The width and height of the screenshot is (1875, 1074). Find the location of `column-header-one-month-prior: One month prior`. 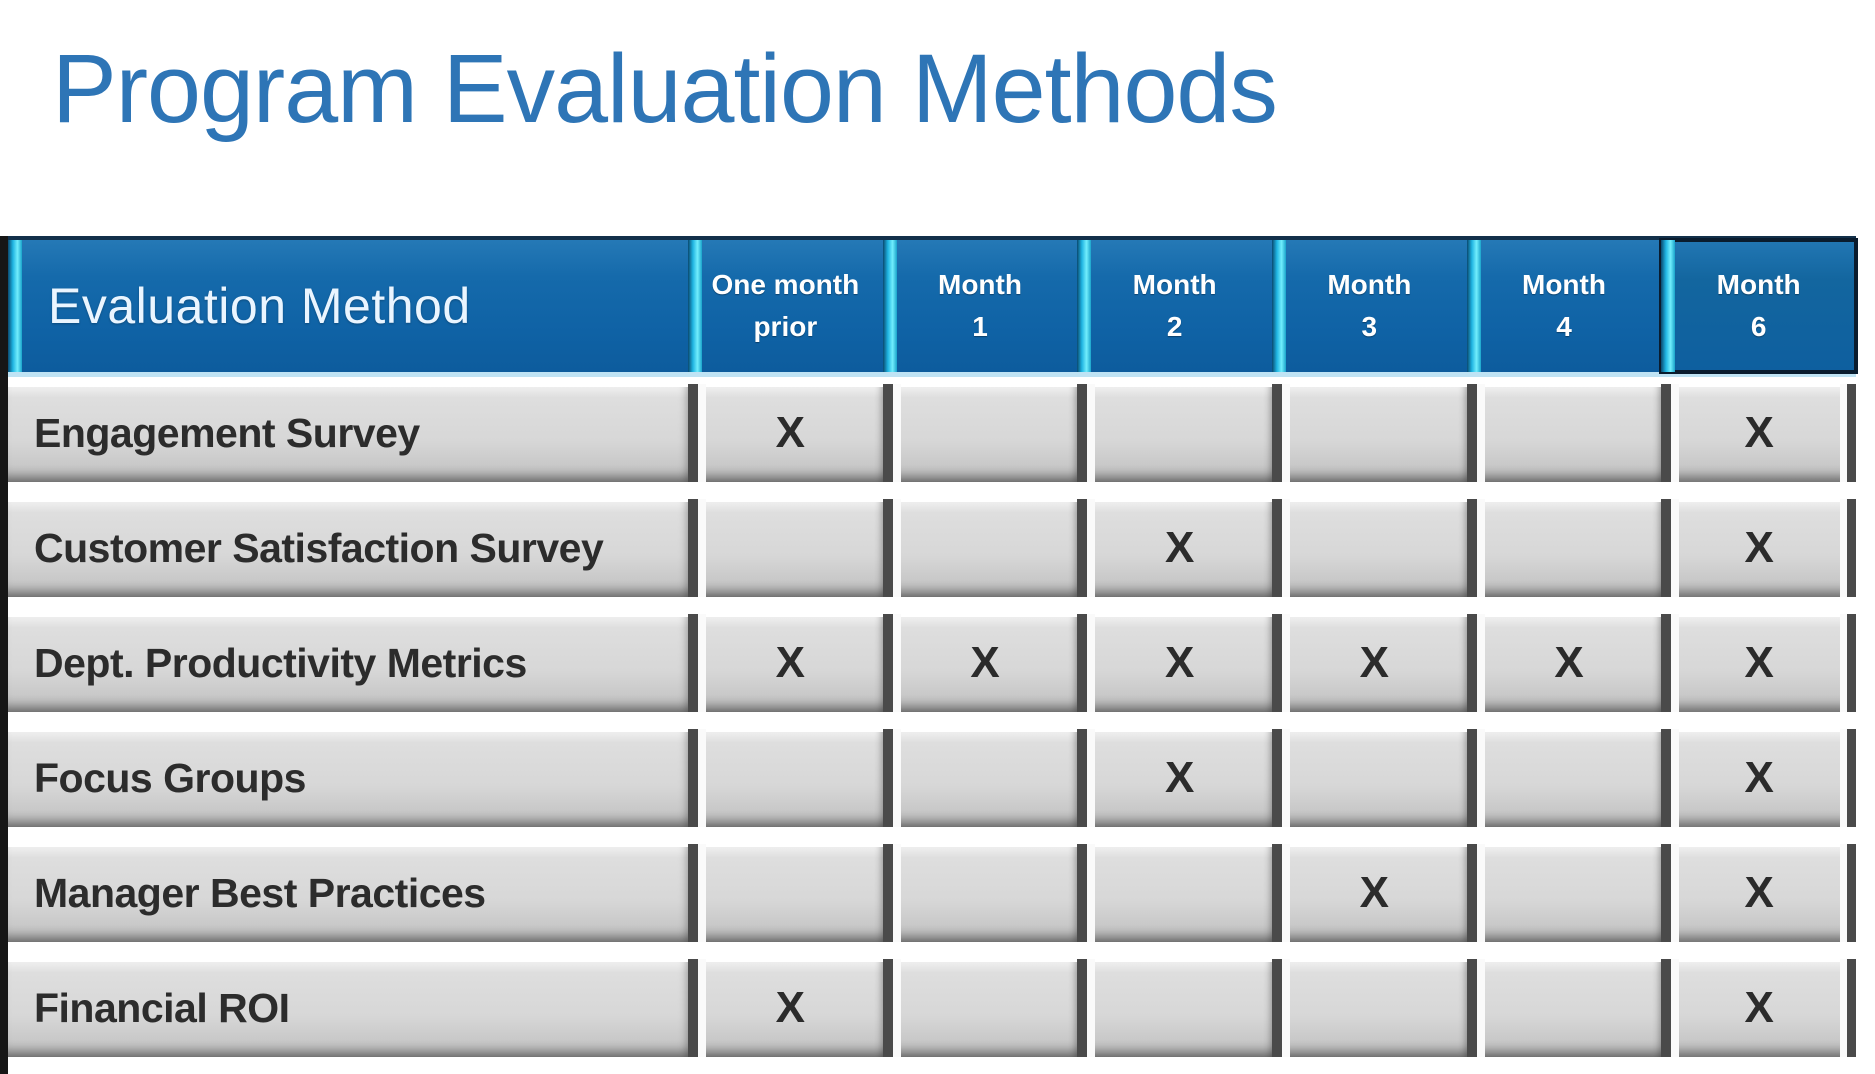

column-header-one-month-prior: One month prior is located at coordinates (785, 306).